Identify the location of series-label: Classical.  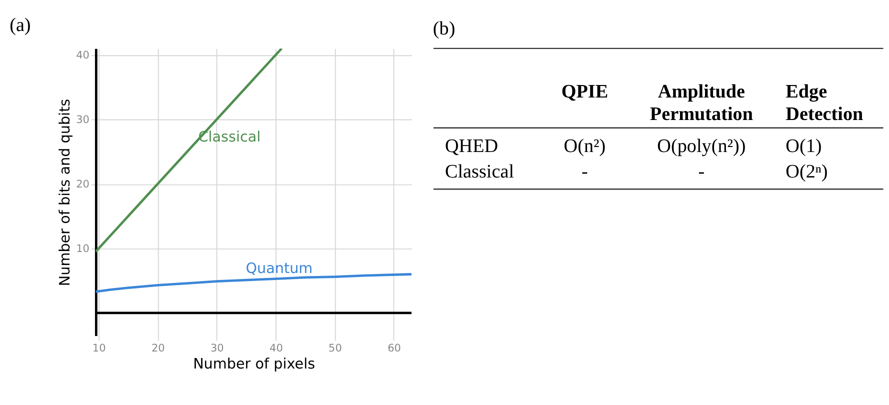
(229, 137).